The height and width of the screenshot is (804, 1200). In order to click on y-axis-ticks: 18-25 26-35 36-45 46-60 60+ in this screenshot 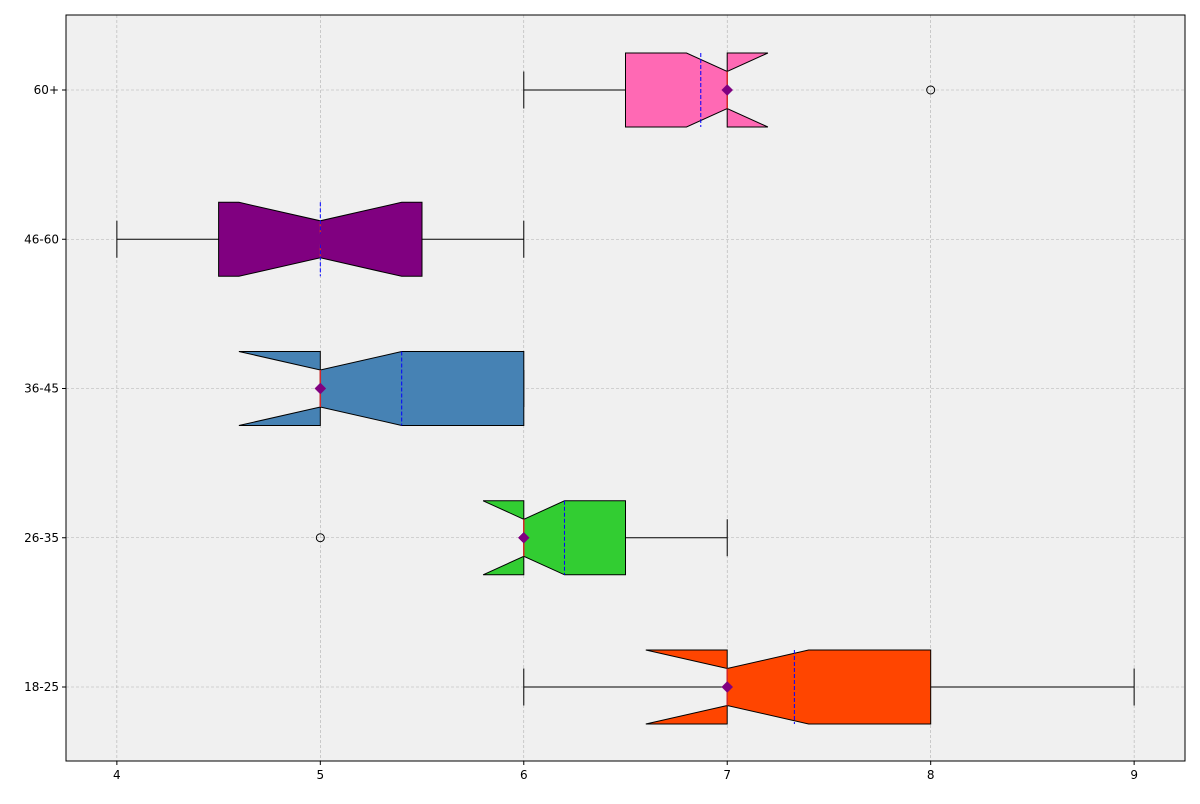, I will do `click(45, 388)`.